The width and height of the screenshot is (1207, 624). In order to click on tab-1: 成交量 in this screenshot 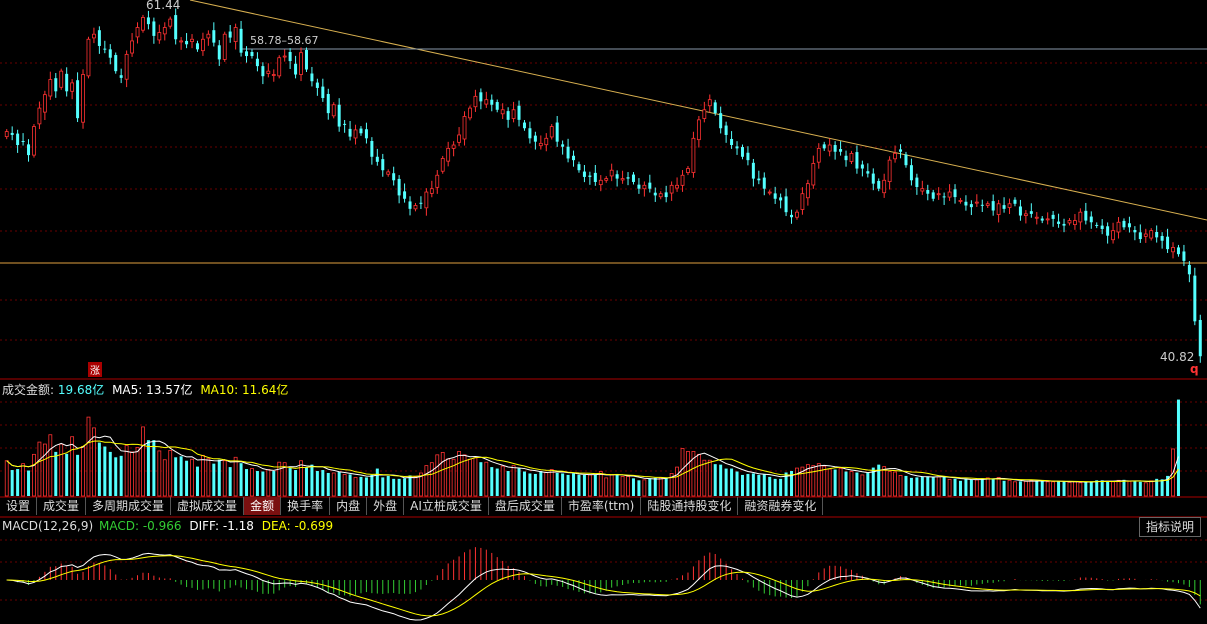, I will do `click(62, 506)`.